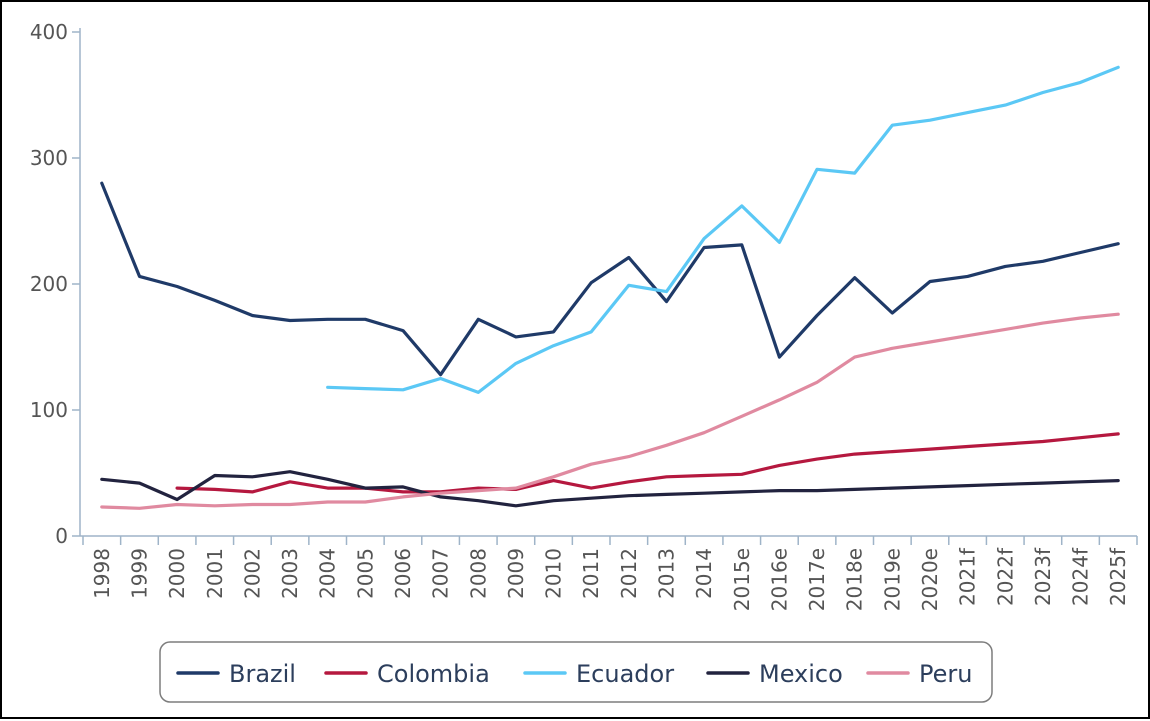 This screenshot has height=721, width=1150. What do you see at coordinates (61, 536) in the screenshot?
I see `y-tick-label: 0` at bounding box center [61, 536].